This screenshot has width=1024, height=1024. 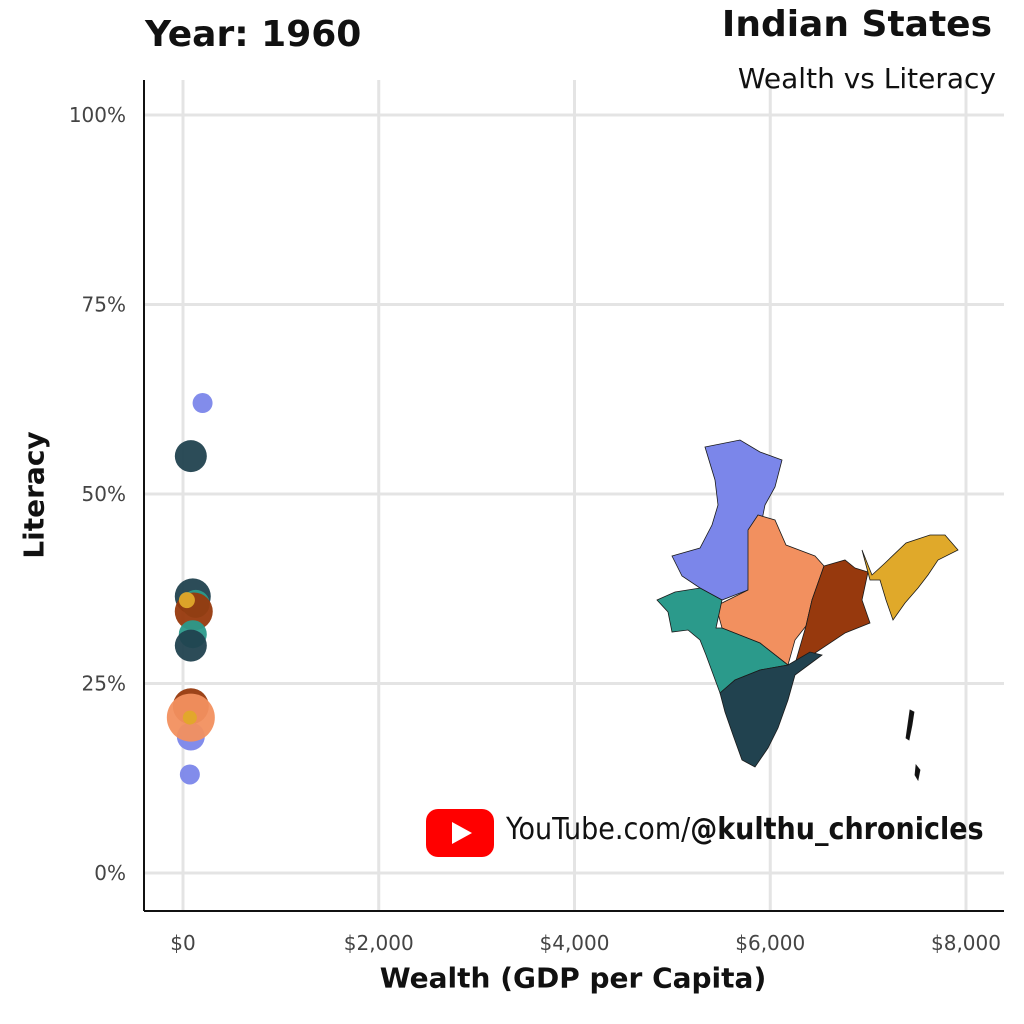 What do you see at coordinates (598, 829) in the screenshot?
I see `youtube-url-prefix: YouTube.com/` at bounding box center [598, 829].